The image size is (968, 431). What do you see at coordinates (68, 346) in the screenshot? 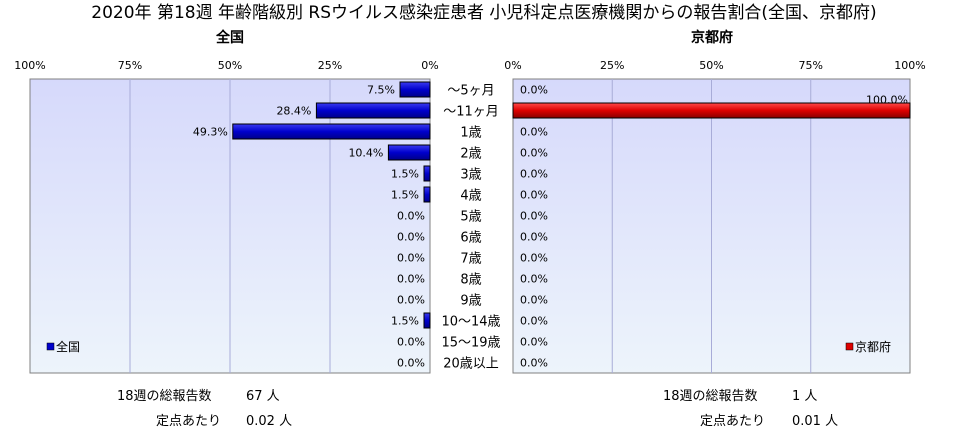
I see `national-legend-label: 全国` at bounding box center [68, 346].